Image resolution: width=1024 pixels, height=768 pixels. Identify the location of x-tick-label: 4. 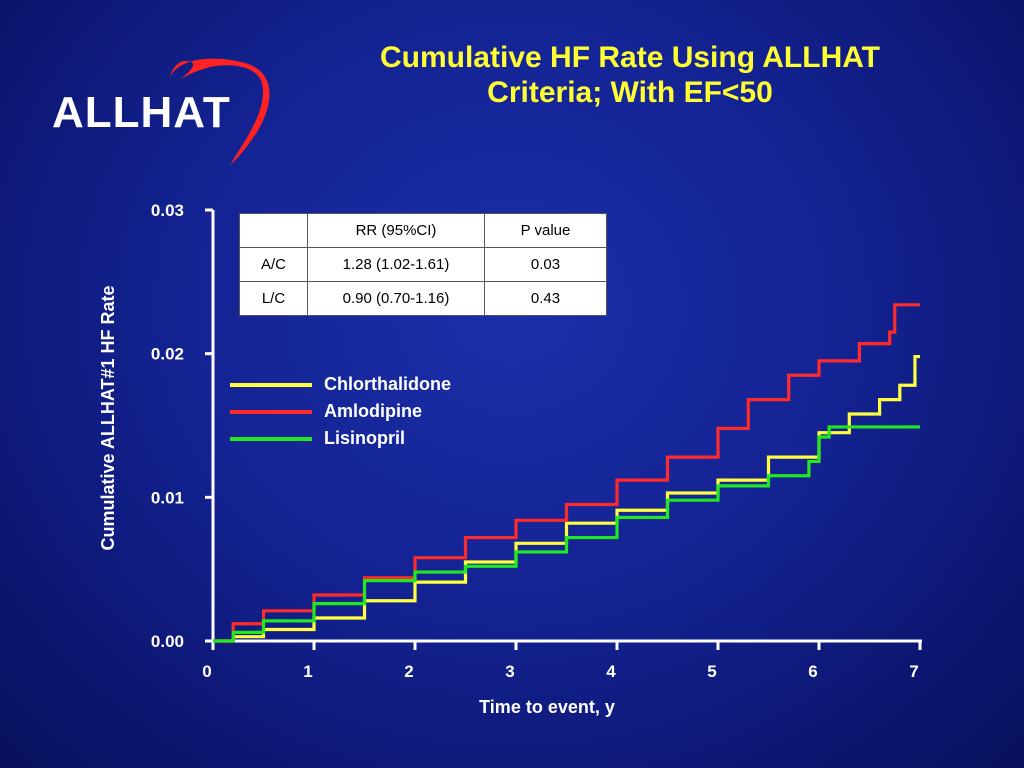
(611, 671).